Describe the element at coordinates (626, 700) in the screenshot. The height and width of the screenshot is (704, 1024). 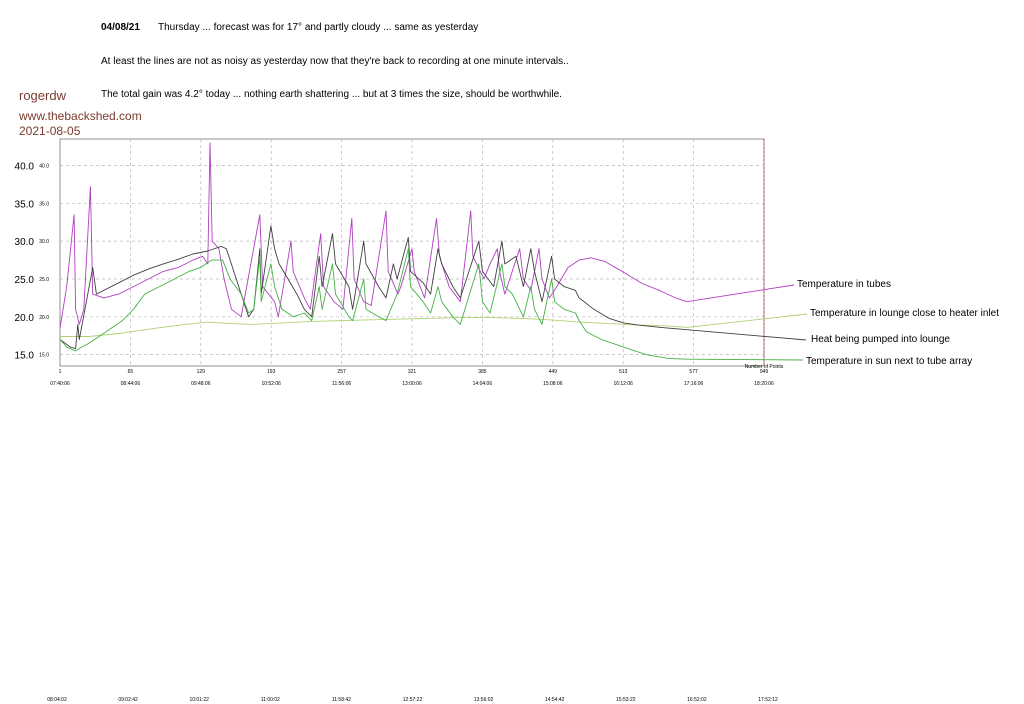
I see `x-bottom-tick-label: 15:53:22` at that location.